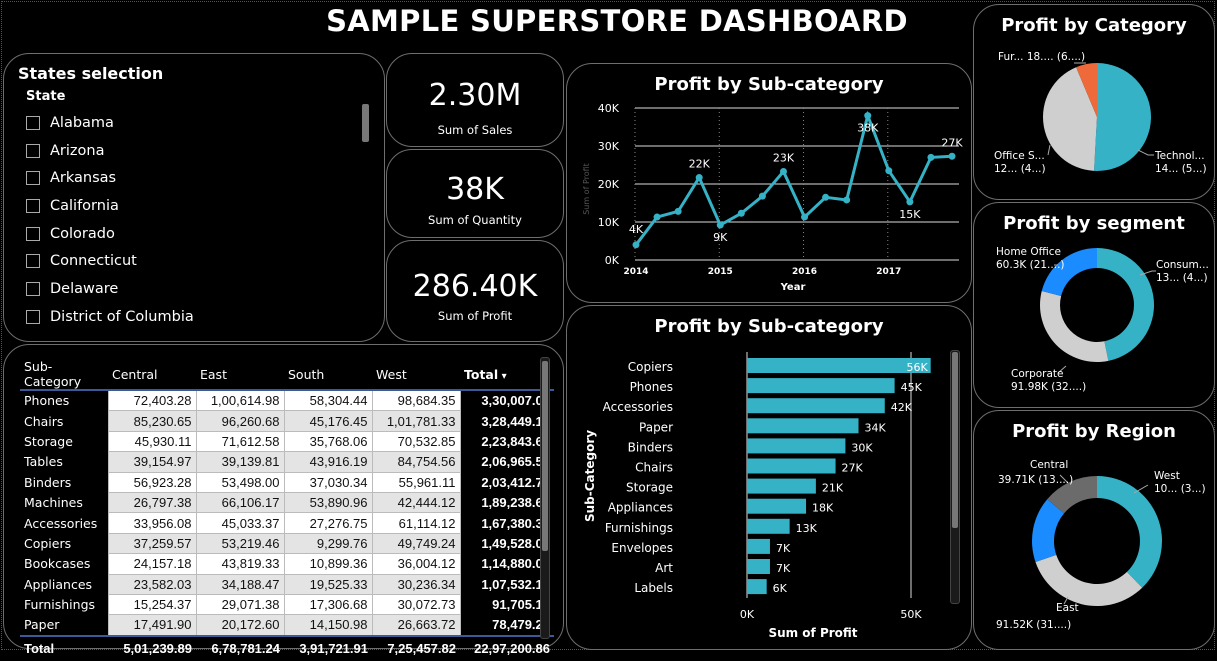  I want to click on category-label: Art, so click(664, 568).